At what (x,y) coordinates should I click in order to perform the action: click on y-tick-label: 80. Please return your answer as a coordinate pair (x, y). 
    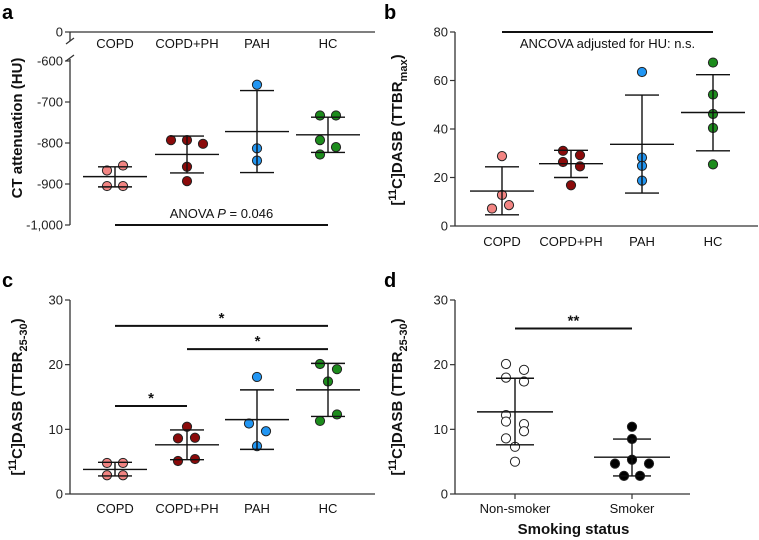
    Looking at the image, I should click on (441, 32).